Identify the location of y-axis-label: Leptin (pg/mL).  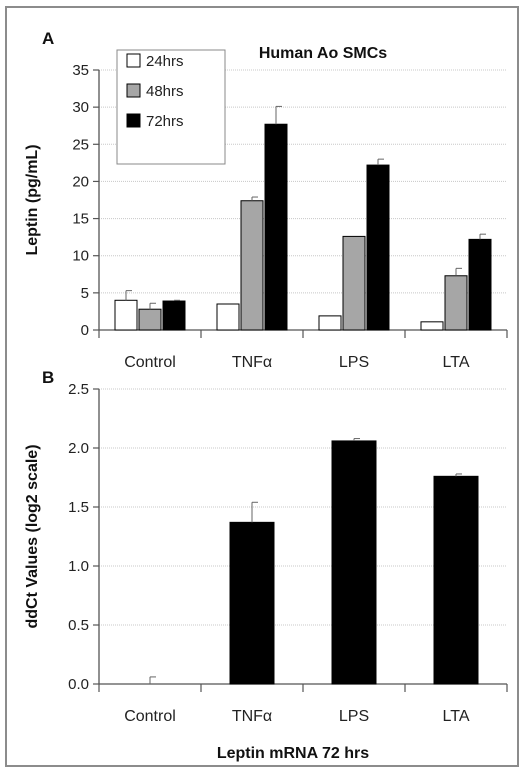
(32, 199).